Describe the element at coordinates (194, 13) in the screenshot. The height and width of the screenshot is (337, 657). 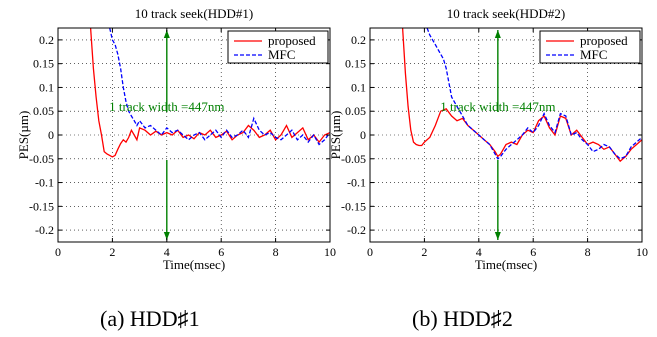
I see `chart-title: 10 track seek(HDD#1)` at that location.